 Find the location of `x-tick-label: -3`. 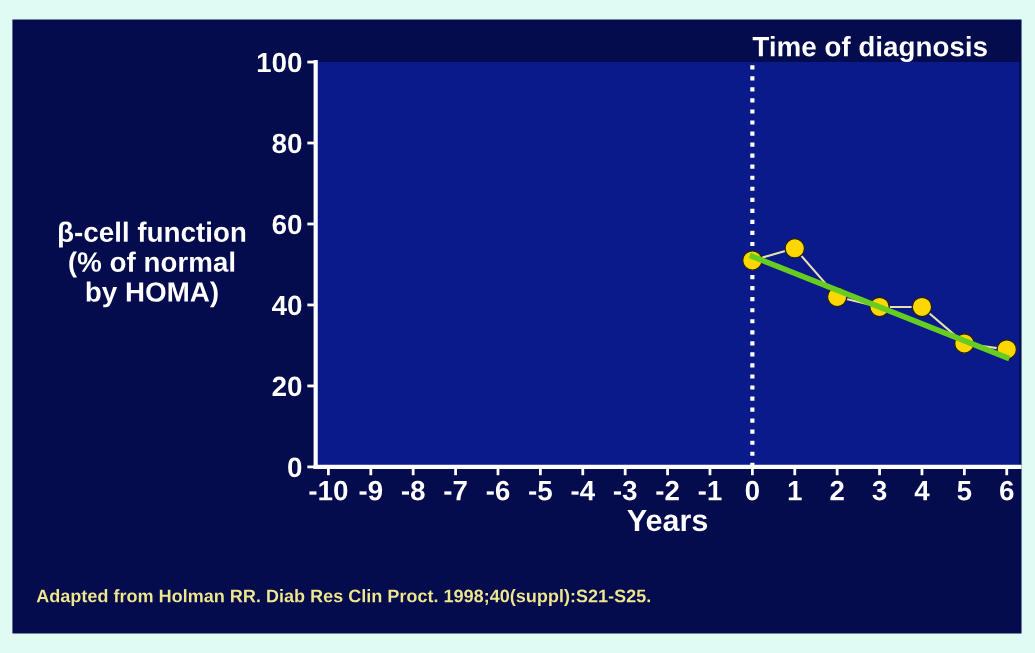

x-tick-label: -3 is located at coordinates (625, 490).